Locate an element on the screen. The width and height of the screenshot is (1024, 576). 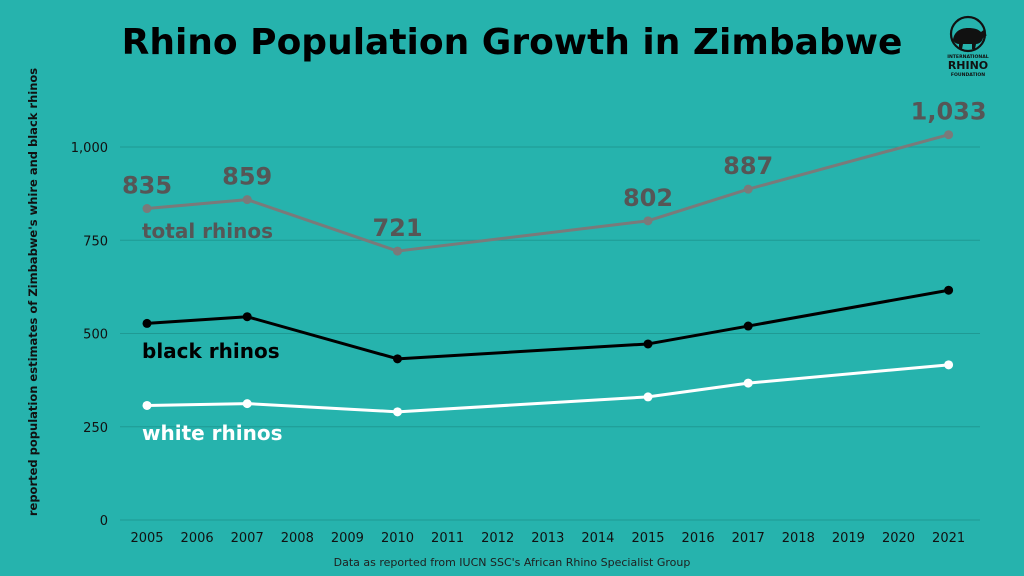
series-name-label: total rhinos is located at coordinates (207, 231).